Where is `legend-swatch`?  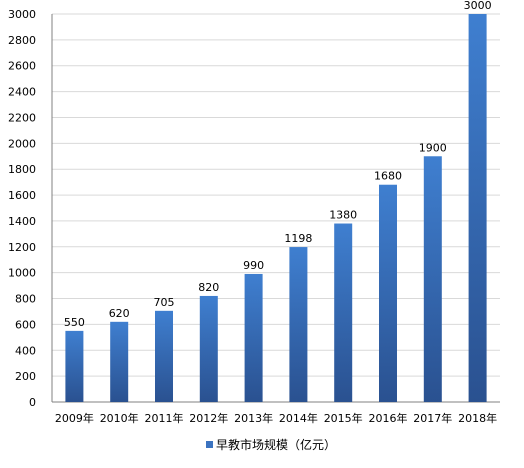 legend-swatch is located at coordinates (209, 444).